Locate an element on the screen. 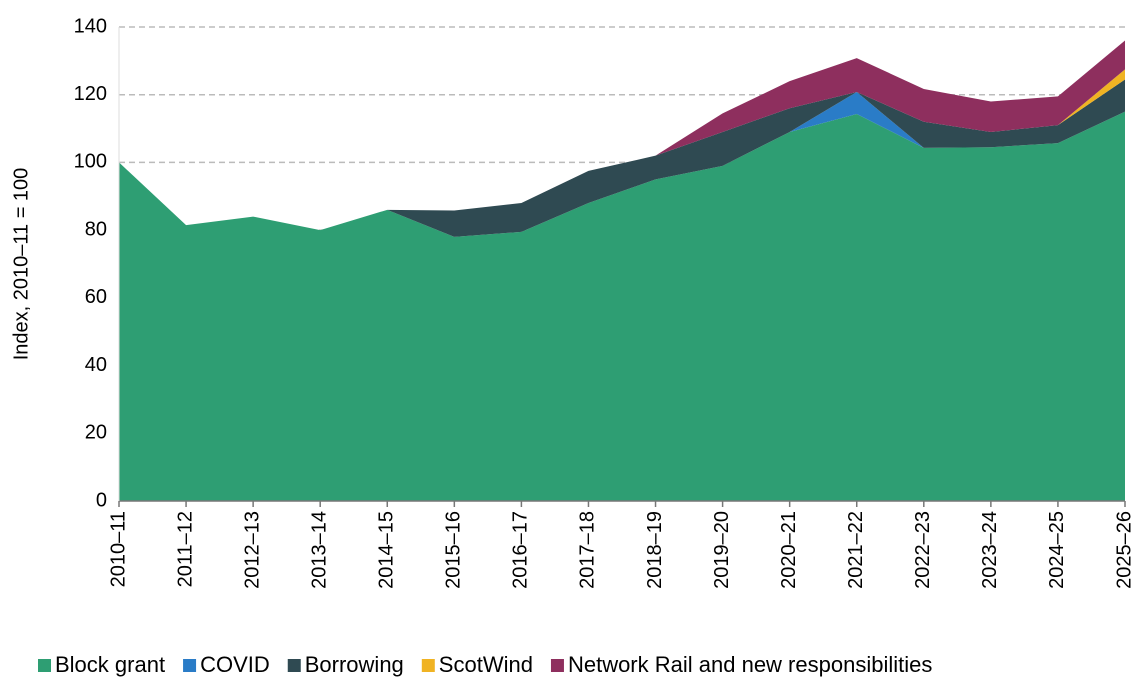  legend-label: COVID is located at coordinates (235, 664).